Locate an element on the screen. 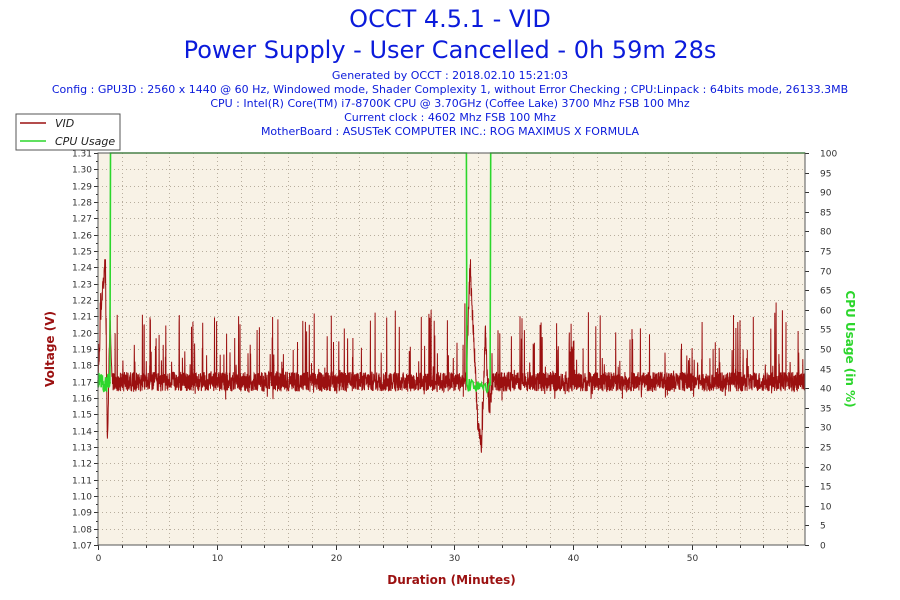  y-tick-label: 1.10 is located at coordinates (82, 498).